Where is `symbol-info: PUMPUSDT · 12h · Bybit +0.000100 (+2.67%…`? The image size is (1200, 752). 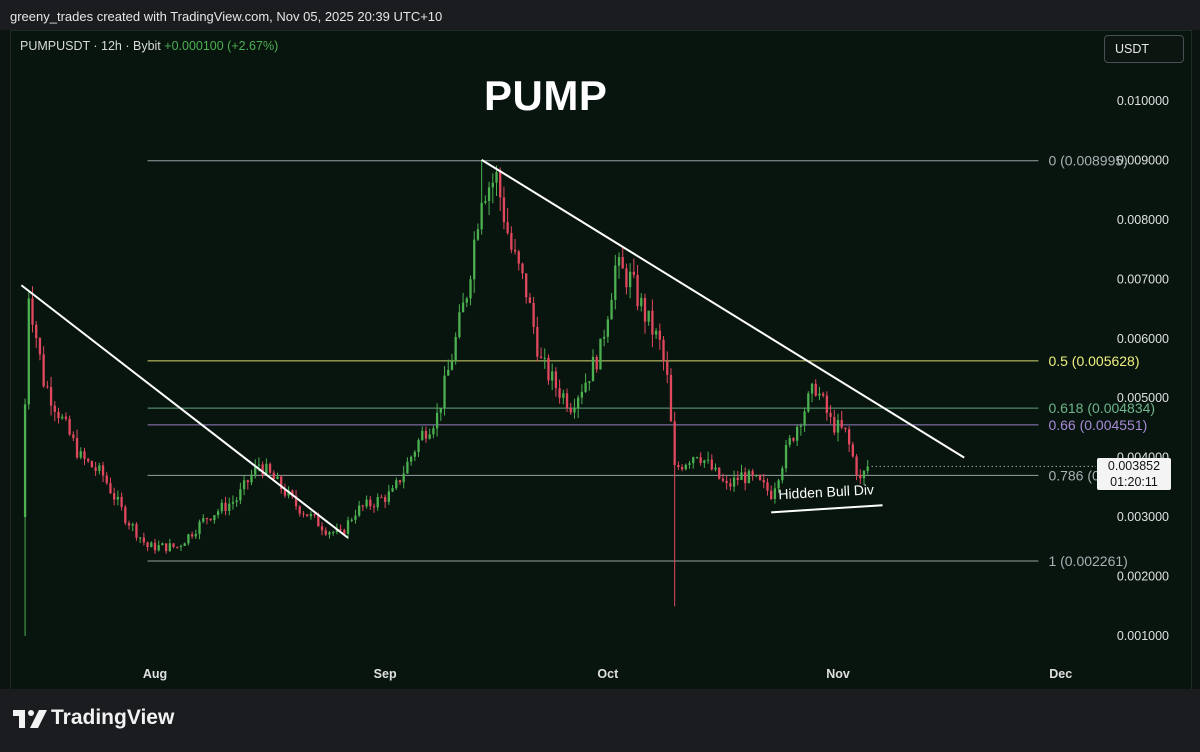
symbol-info: PUMPUSDT · 12h · Bybit +0.000100 (+2.67%… is located at coordinates (149, 46).